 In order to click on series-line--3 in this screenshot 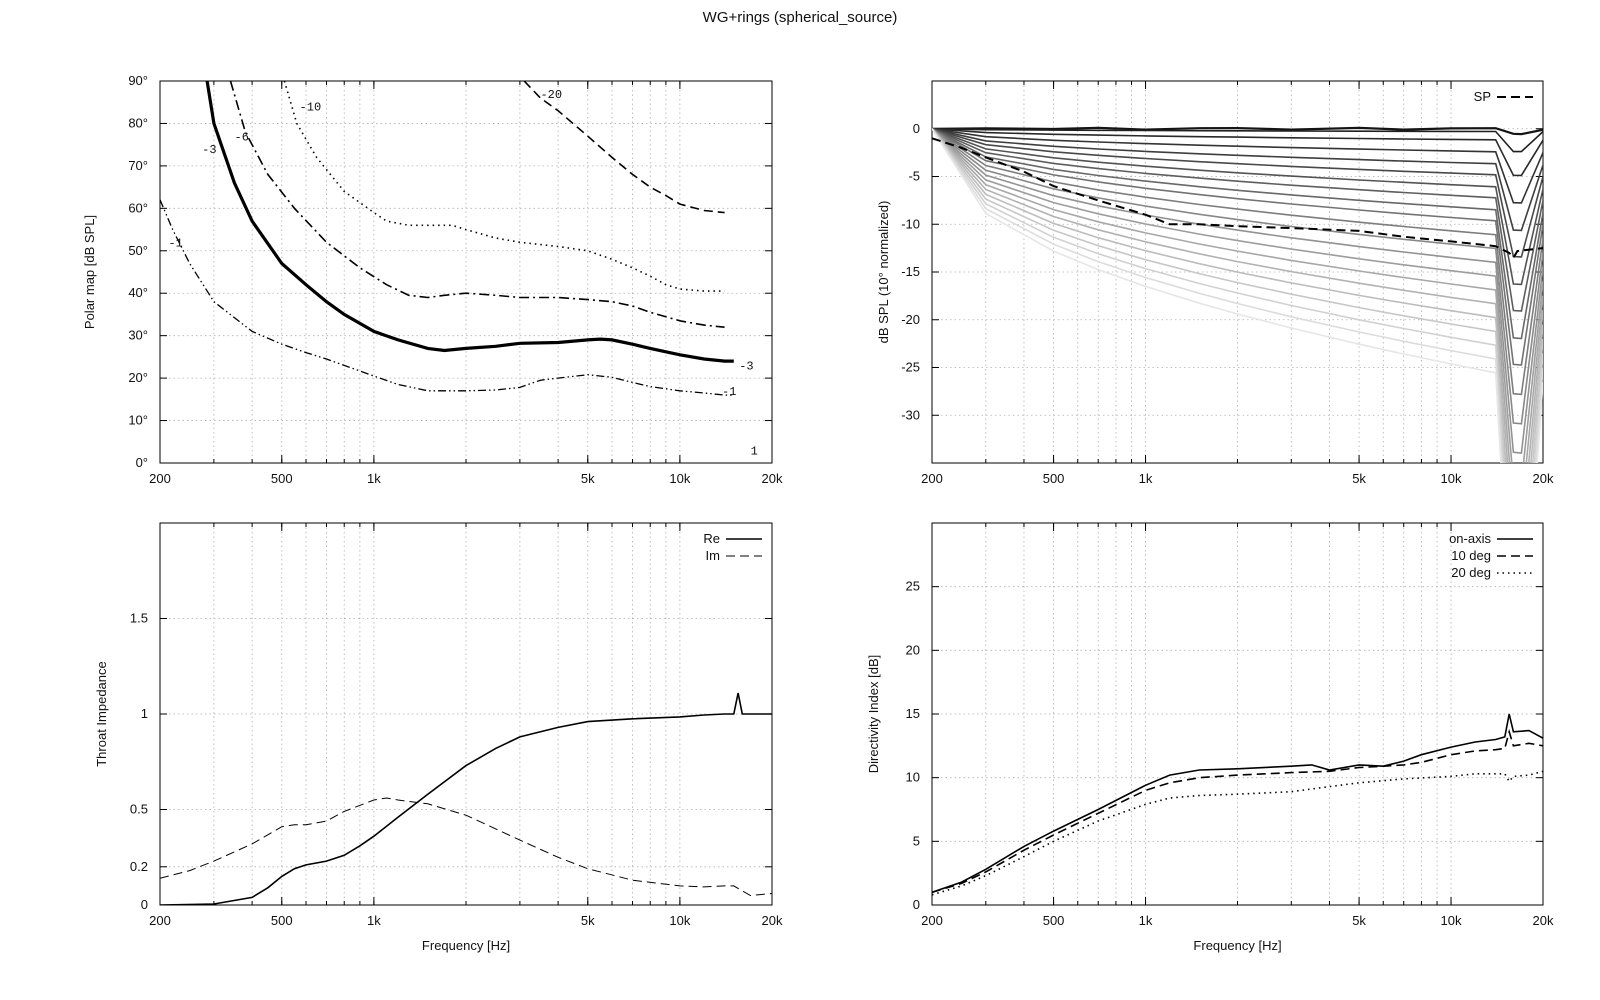, I will do `click(469, 222)`.